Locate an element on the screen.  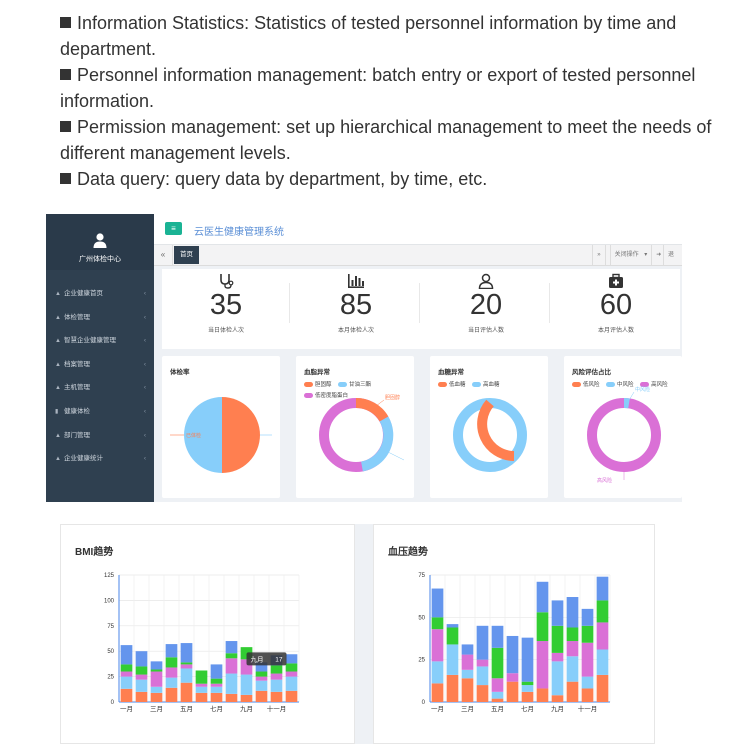
tab-forward-icon: » is located at coordinates (598, 255).